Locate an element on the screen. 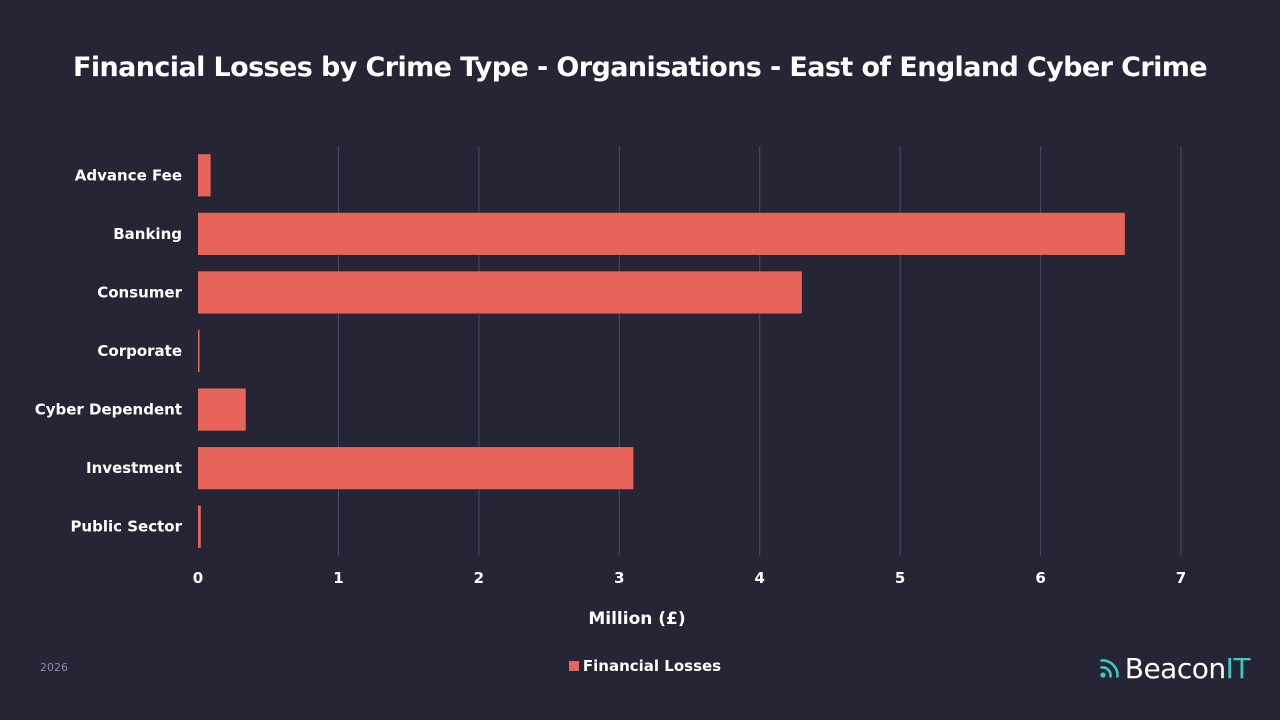 This screenshot has height=720, width=1280. category-label: Cyber Dependent is located at coordinates (108, 410).